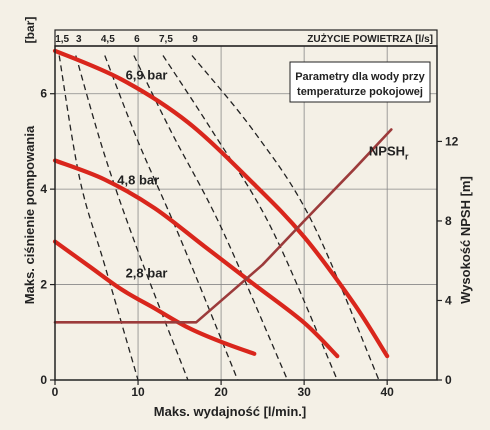  I want to click on legend-line-1: Parametry dla wody przy, so click(360, 77).